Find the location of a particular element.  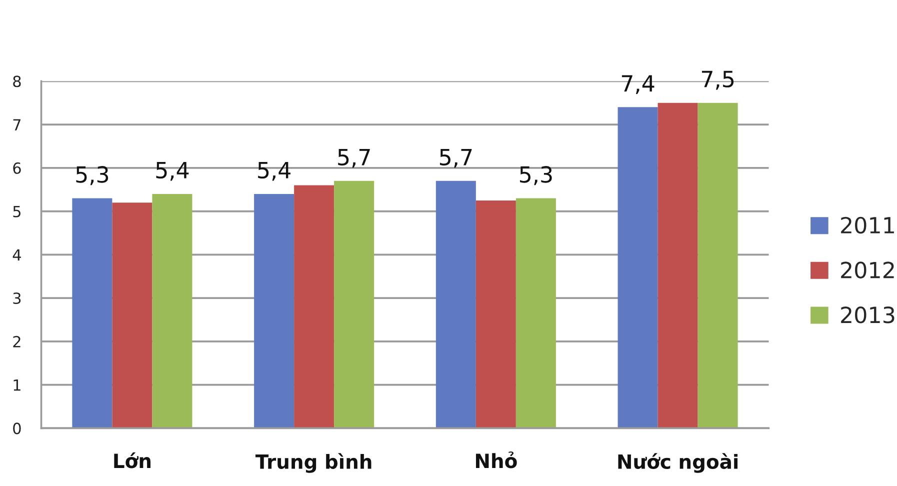

data-label: 7,4 is located at coordinates (638, 84).